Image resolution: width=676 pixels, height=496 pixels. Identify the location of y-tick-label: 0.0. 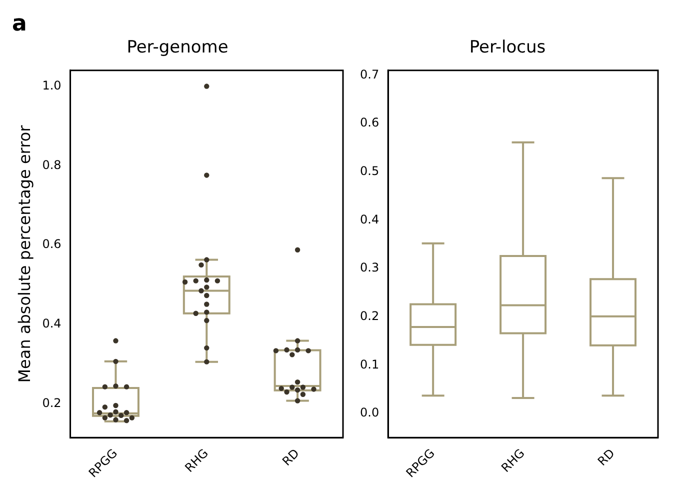
(370, 413).